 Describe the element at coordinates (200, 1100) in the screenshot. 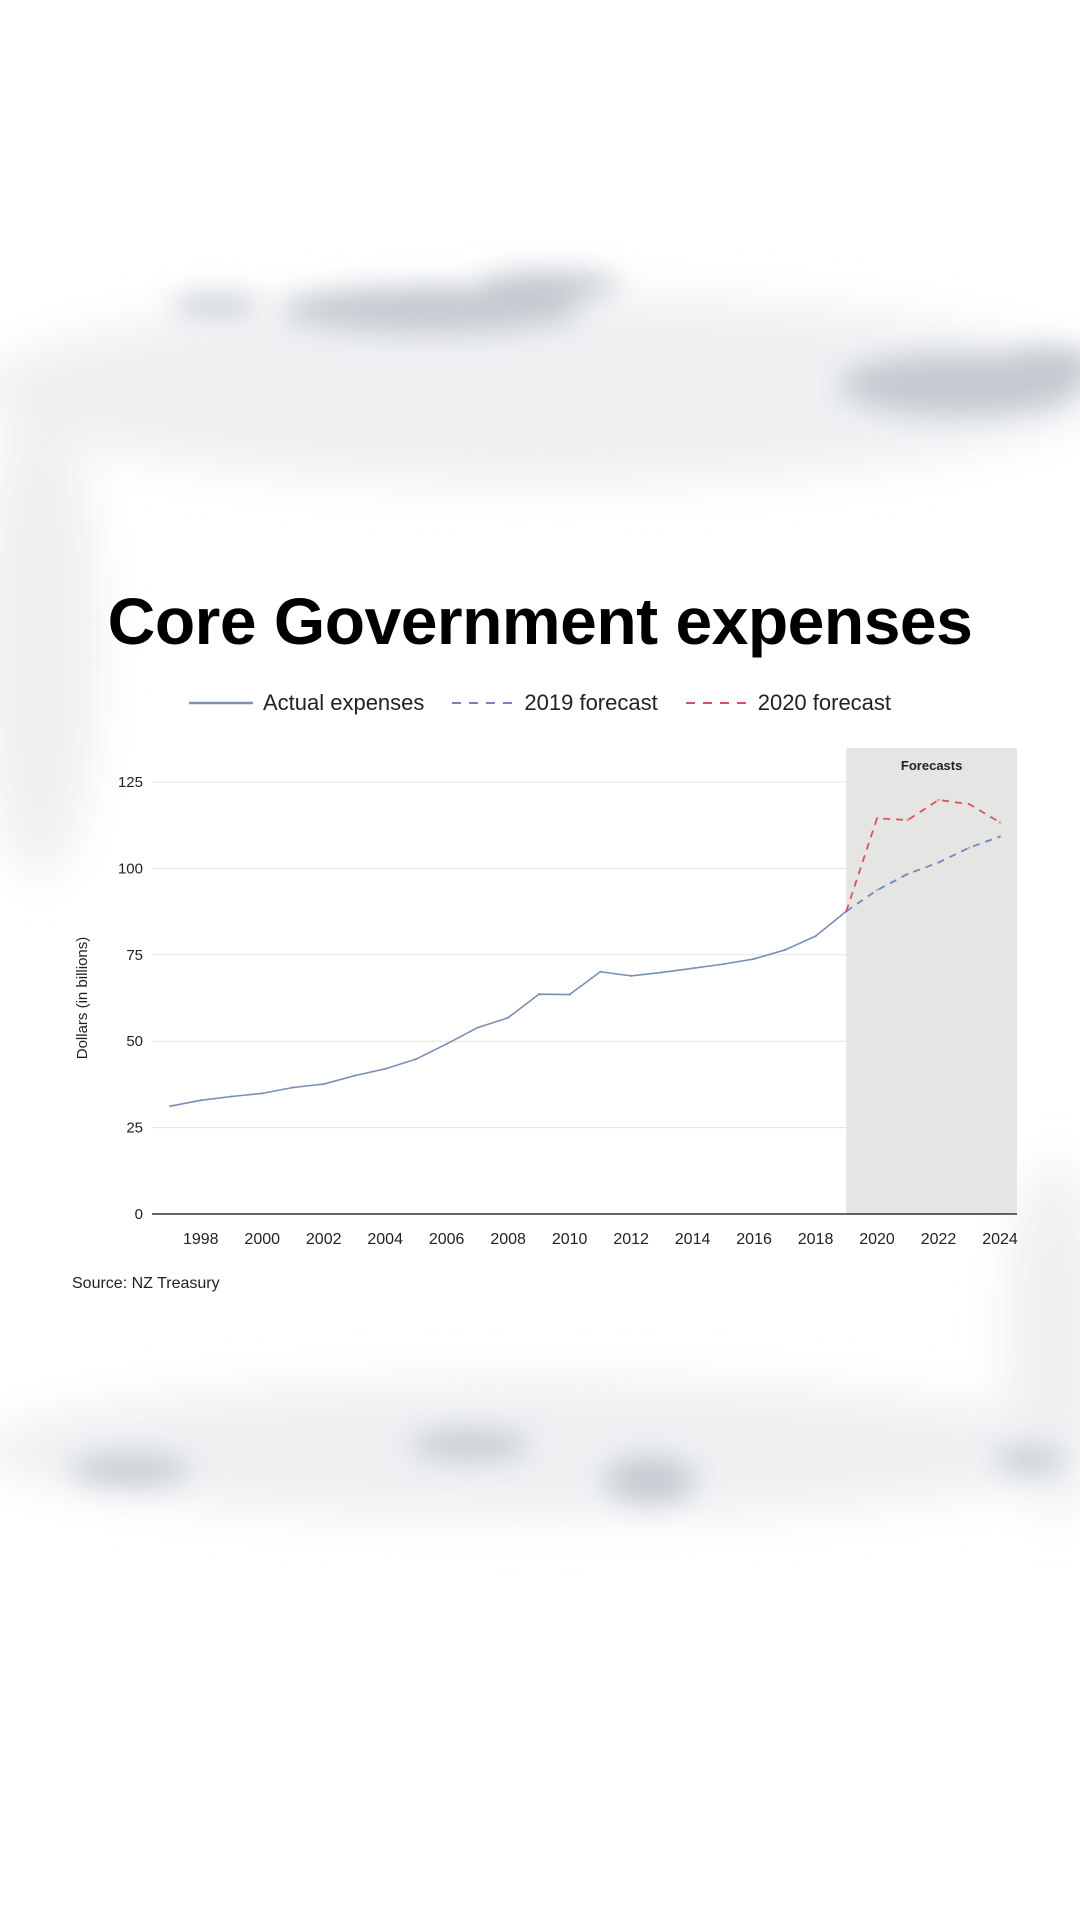

I see `data-point-0-1998` at that location.